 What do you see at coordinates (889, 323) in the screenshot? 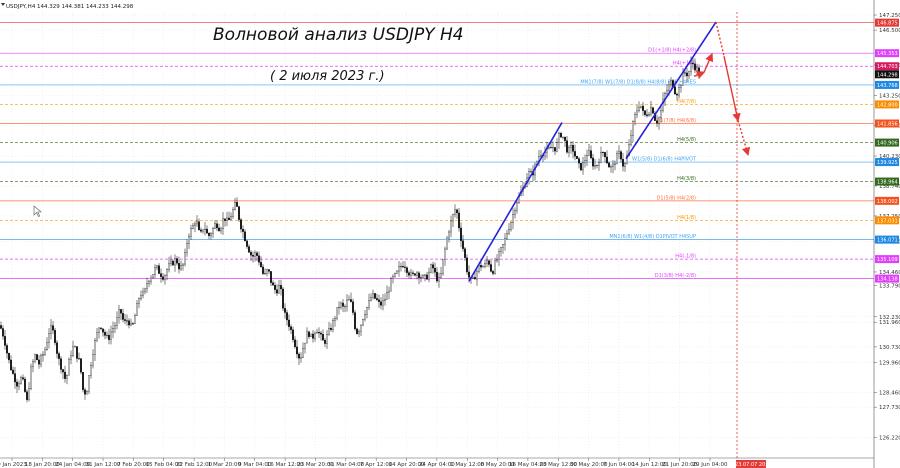
I see `y-tick-label: 131.960` at bounding box center [889, 323].